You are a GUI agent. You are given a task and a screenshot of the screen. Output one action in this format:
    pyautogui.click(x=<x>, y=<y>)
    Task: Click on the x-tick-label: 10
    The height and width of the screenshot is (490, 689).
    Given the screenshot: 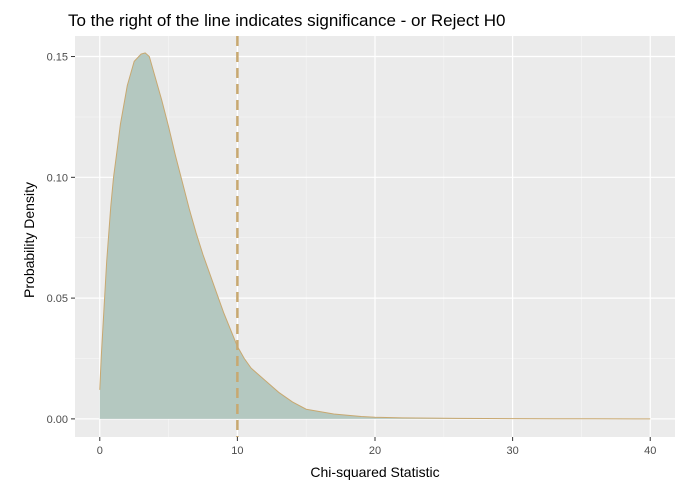 What is the action you would take?
    pyautogui.click(x=237, y=451)
    